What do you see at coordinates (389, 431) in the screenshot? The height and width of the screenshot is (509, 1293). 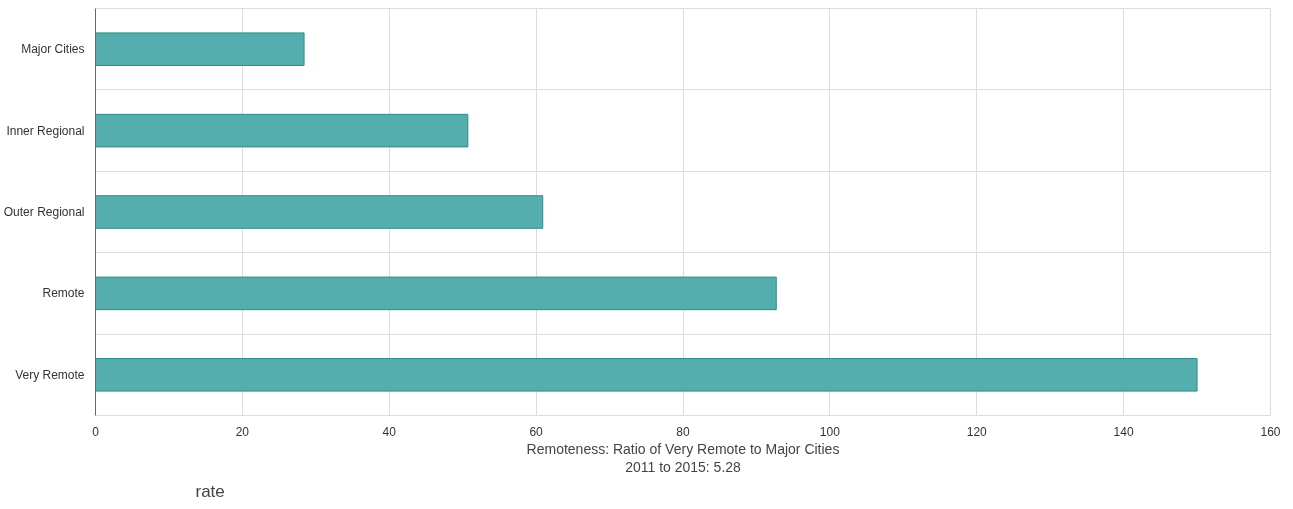 I see `x-tick-label: 40` at bounding box center [389, 431].